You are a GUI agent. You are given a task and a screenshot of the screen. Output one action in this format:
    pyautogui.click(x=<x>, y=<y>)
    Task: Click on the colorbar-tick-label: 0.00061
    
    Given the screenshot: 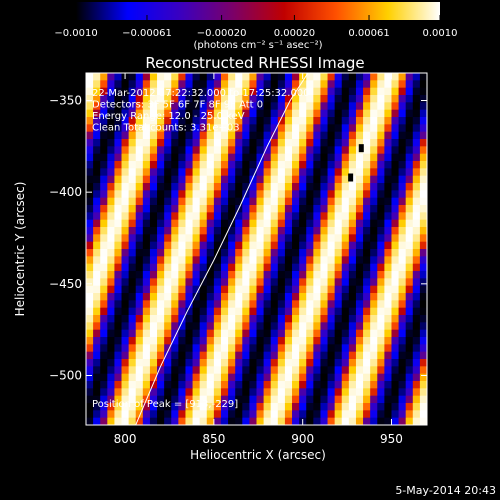 What is the action you would take?
    pyautogui.click(x=368, y=33)
    